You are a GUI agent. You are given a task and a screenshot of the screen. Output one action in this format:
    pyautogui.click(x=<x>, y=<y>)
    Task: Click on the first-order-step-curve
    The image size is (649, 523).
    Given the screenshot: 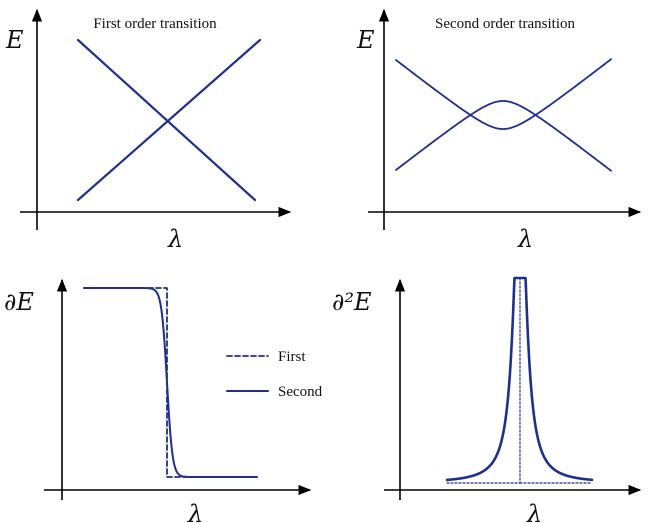 What is the action you would take?
    pyautogui.click(x=170, y=382)
    